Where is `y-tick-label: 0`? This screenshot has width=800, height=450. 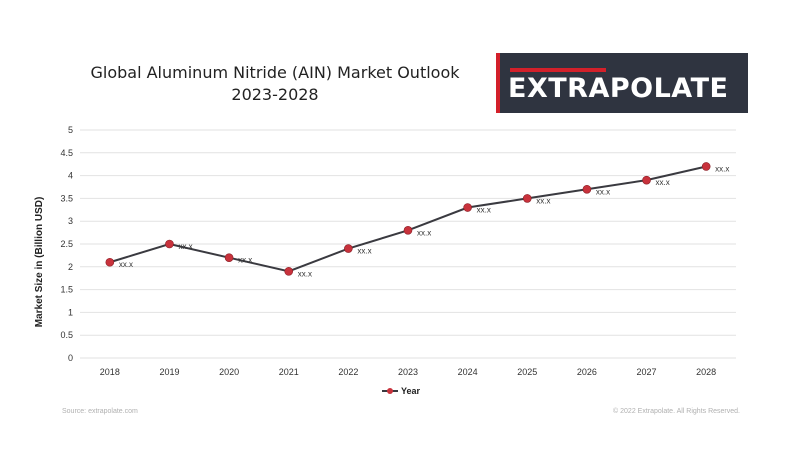 y-tick-label: 0 is located at coordinates (70, 358).